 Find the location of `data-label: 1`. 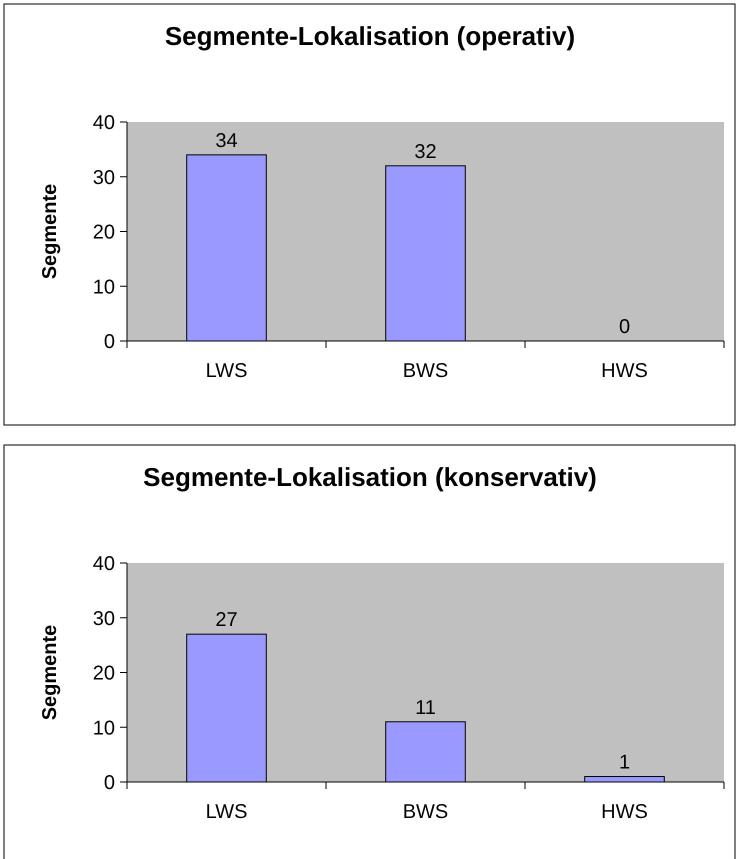

data-label: 1 is located at coordinates (624, 763).